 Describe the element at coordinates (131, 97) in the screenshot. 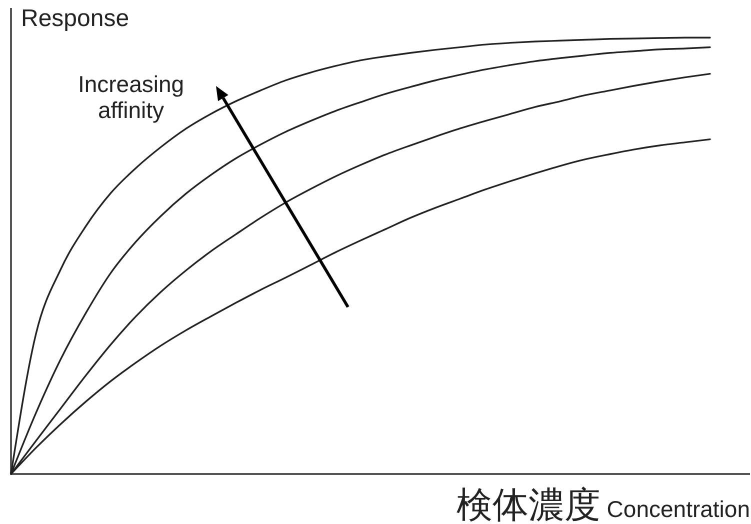

I see `annotation: Increasing affinity` at that location.